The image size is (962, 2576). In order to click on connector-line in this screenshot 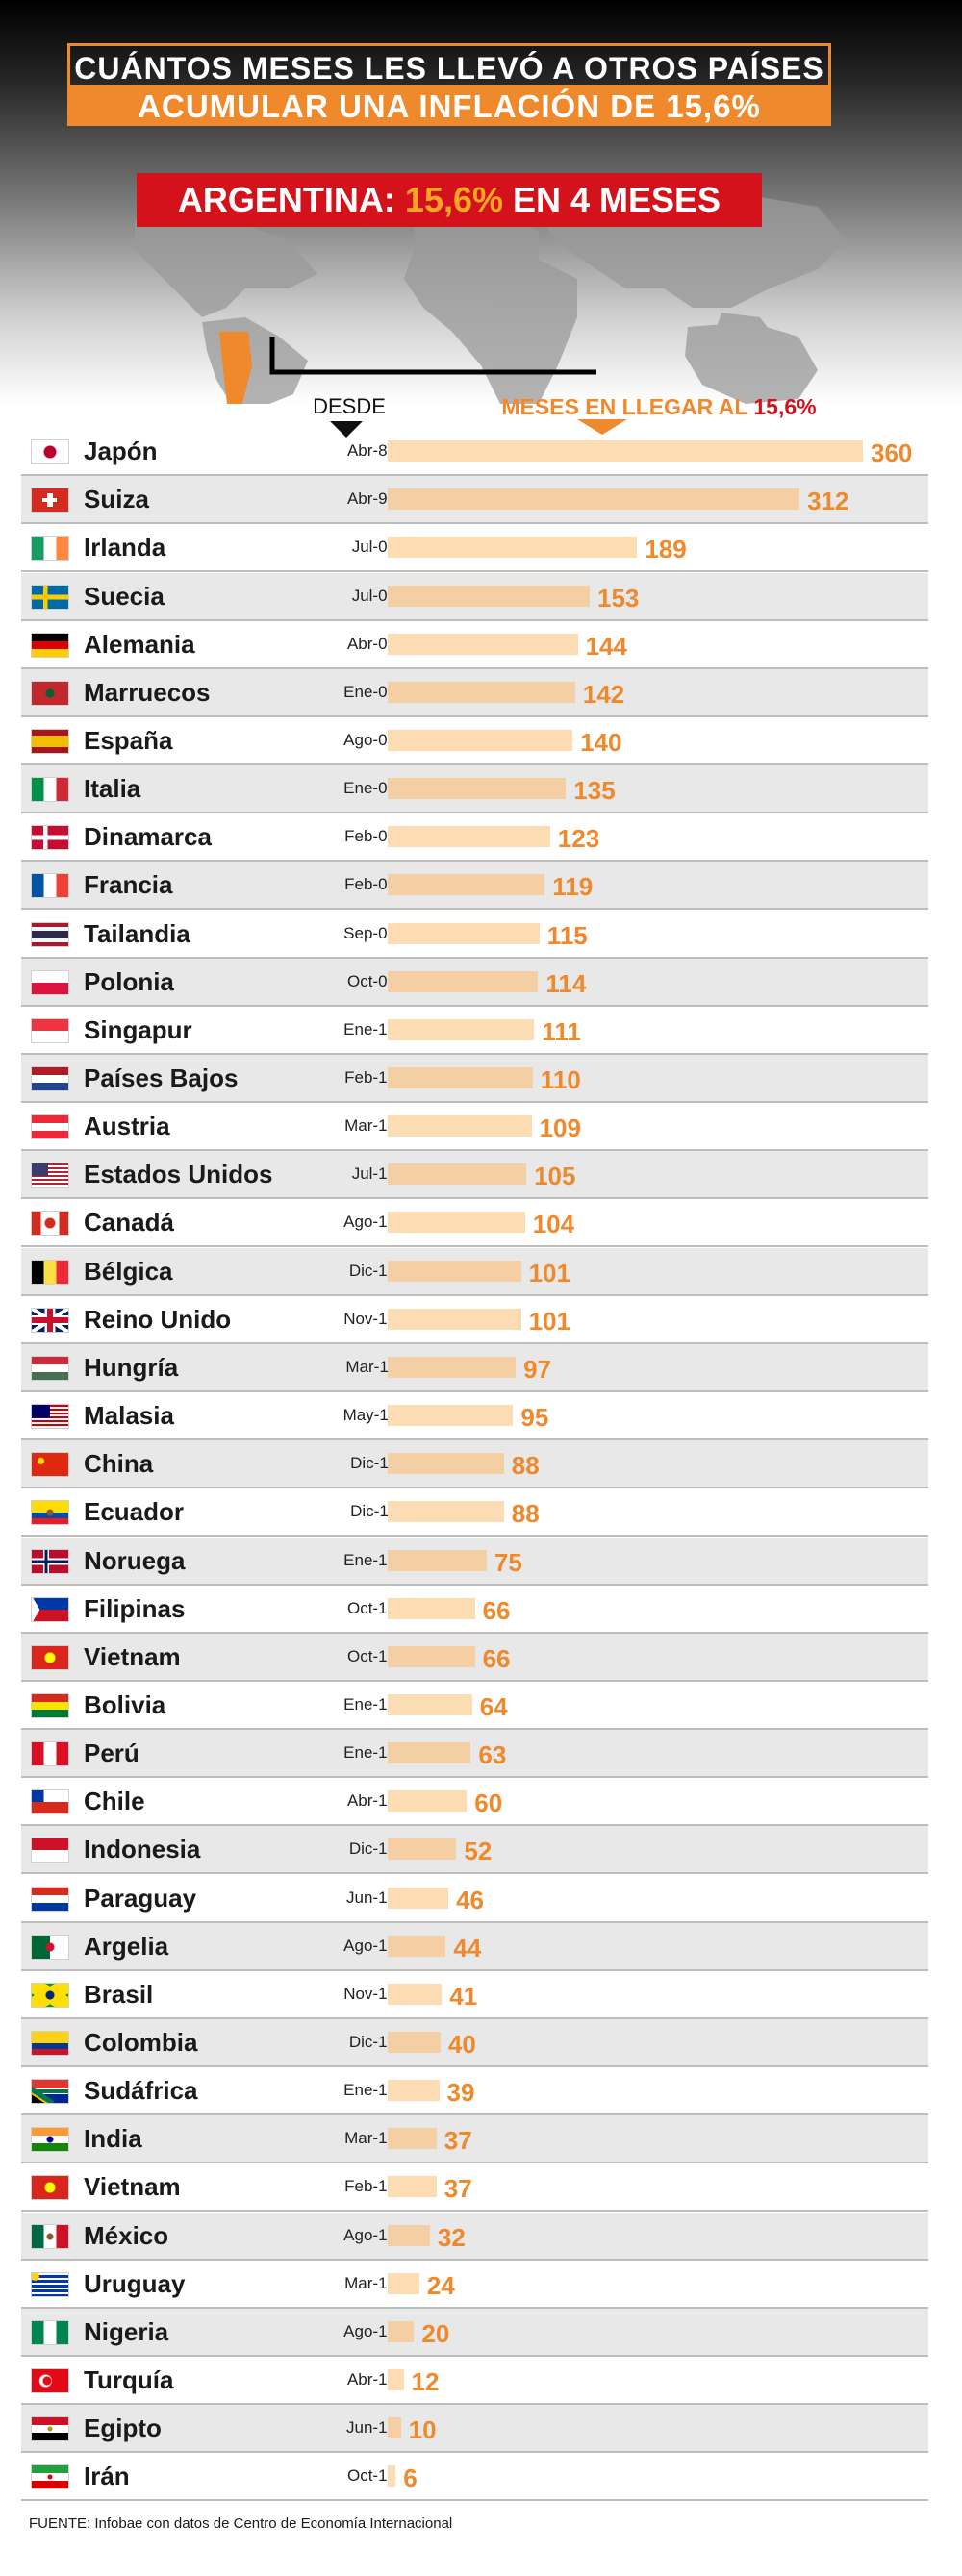, I will do `click(432, 356)`.